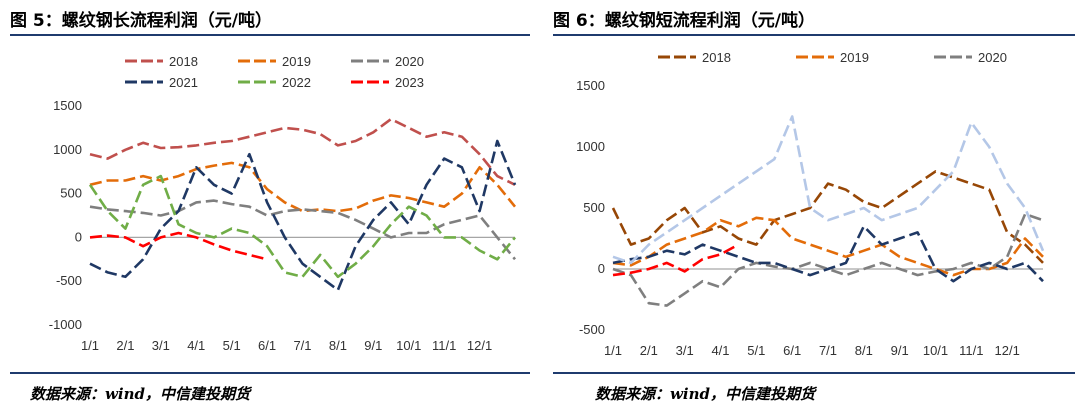  Describe the element at coordinates (296, 82) in the screenshot. I see `legend-label: 2022` at that location.